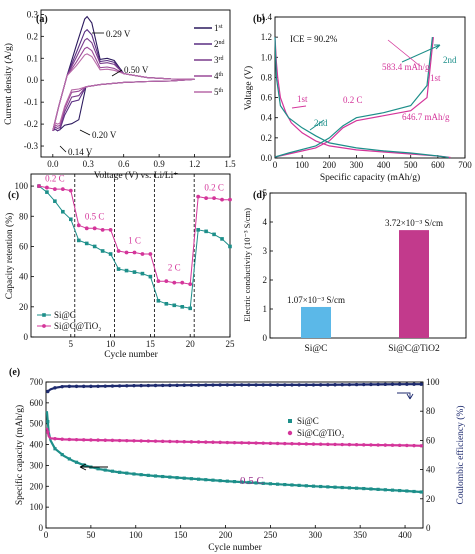  Describe the element at coordinates (136, 535) in the screenshot. I see `panel-e-xtick-label-2: 100` at that location.